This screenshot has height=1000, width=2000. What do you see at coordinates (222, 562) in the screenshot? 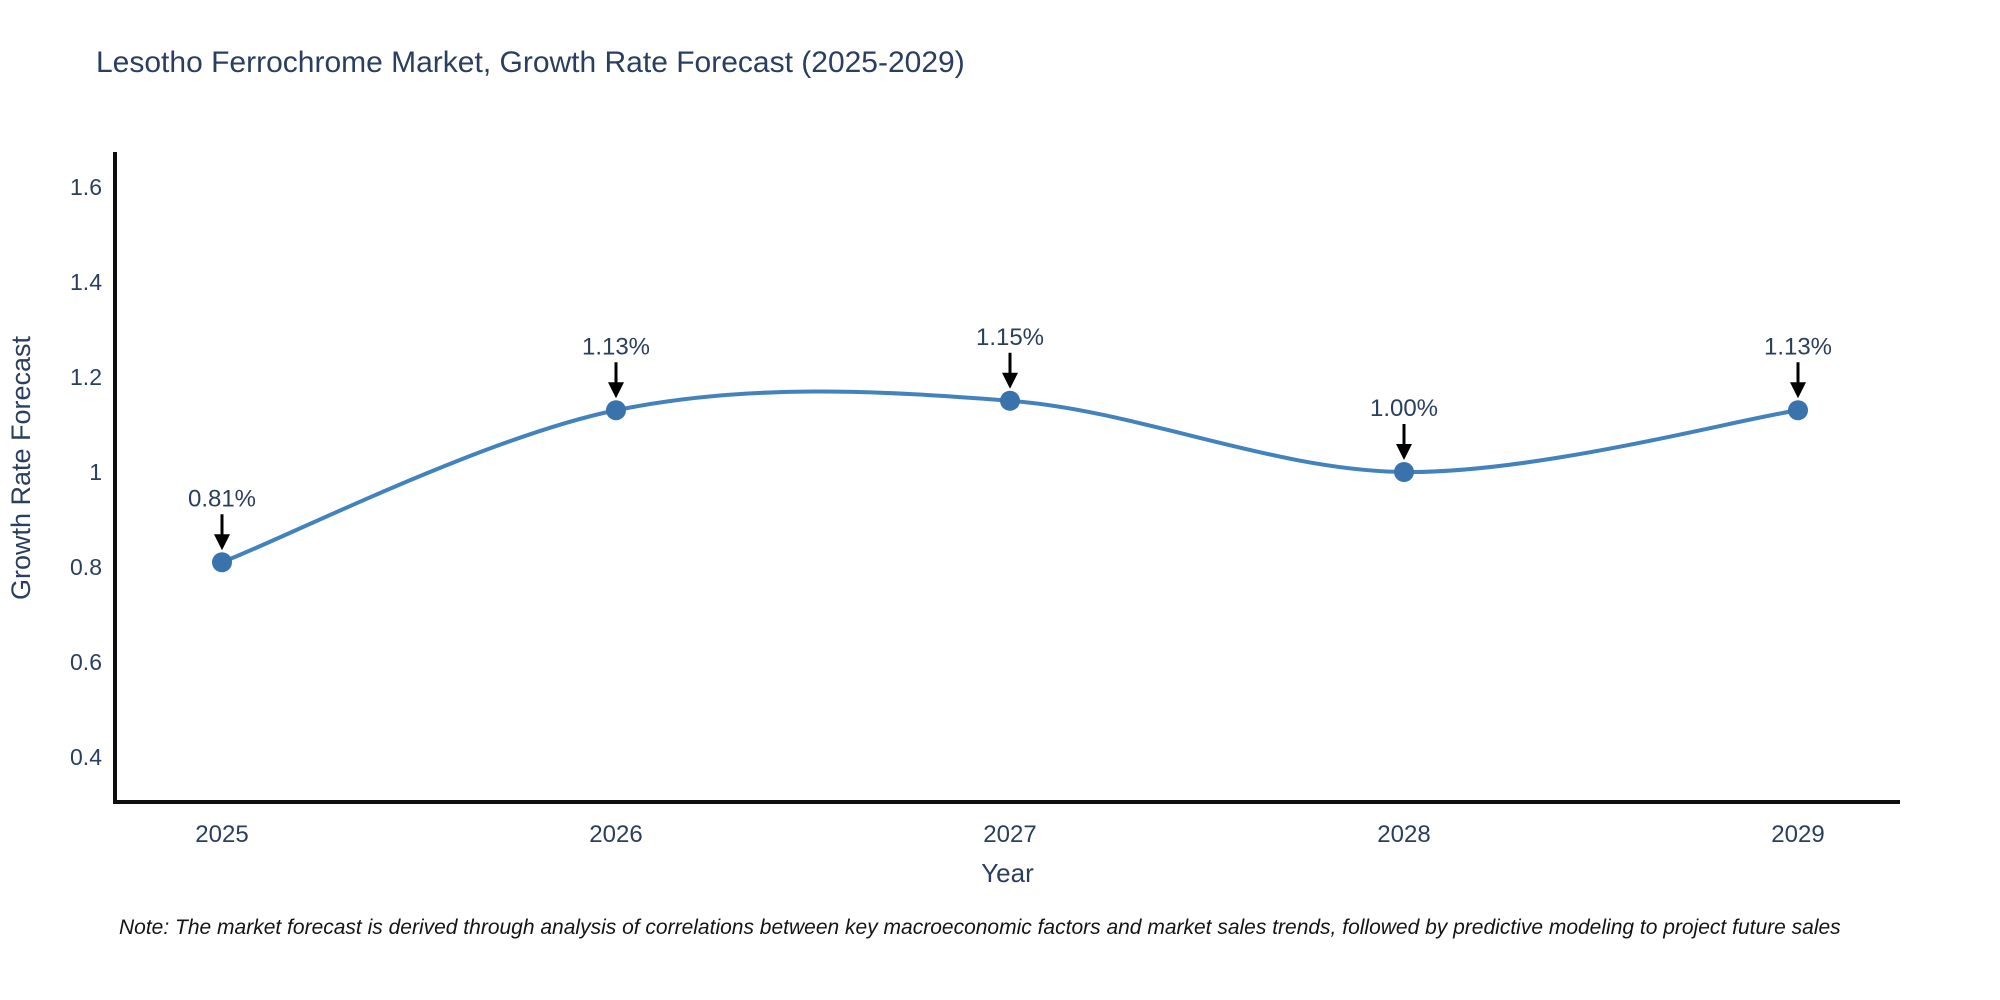
I see `data-point-2025` at bounding box center [222, 562].